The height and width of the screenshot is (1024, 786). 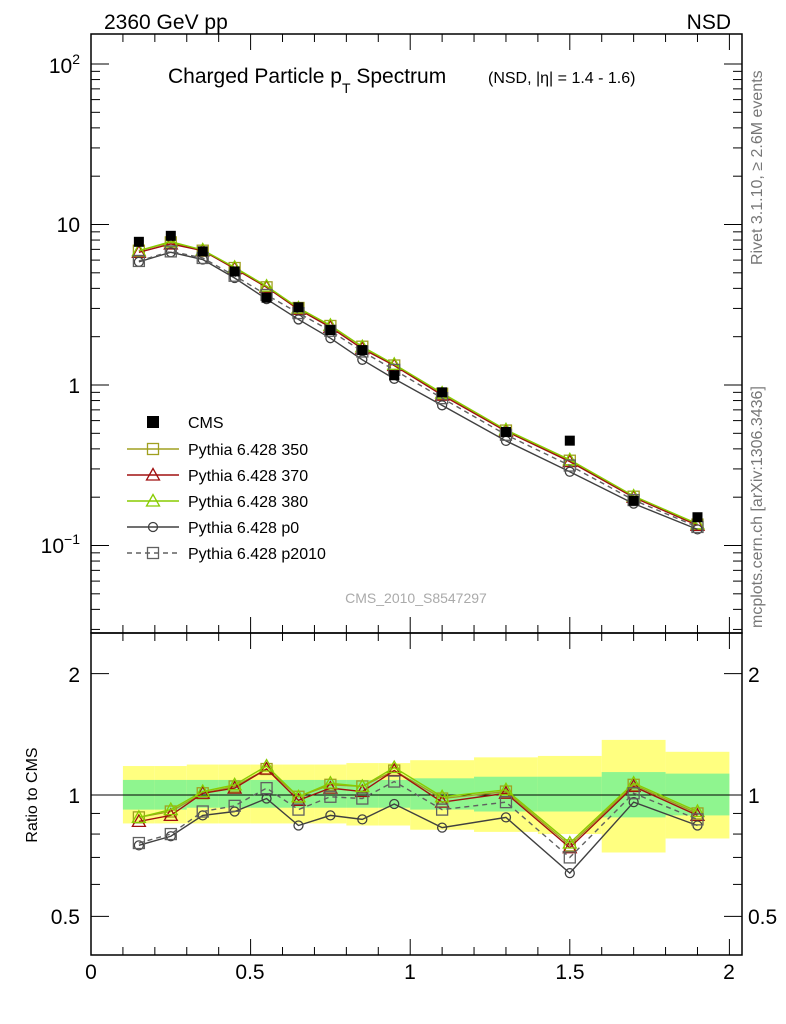 What do you see at coordinates (153, 553) in the screenshot?
I see `legend-marker-pythia-6-428-p2010` at bounding box center [153, 553].